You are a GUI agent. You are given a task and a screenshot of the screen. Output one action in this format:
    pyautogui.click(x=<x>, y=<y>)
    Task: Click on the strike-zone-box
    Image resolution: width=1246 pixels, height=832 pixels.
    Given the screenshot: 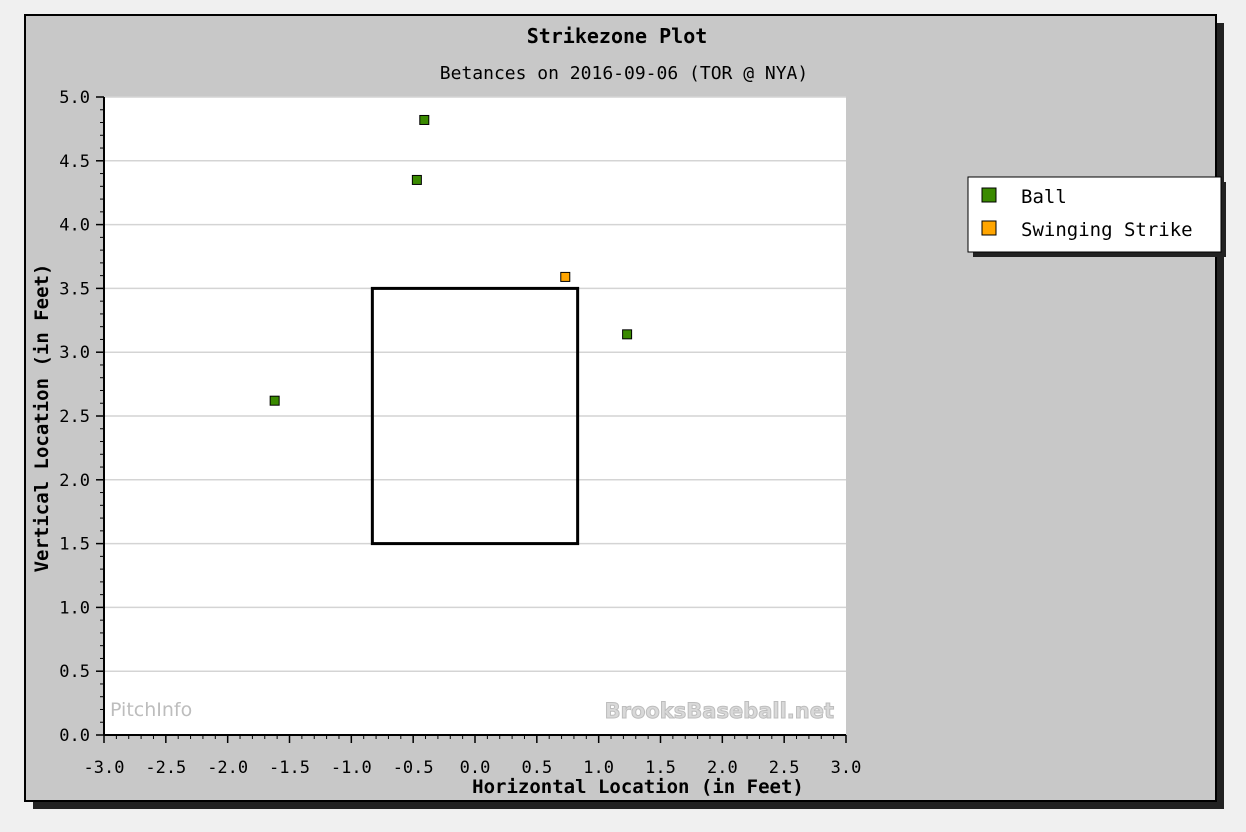 What is the action you would take?
    pyautogui.click(x=475, y=416)
    